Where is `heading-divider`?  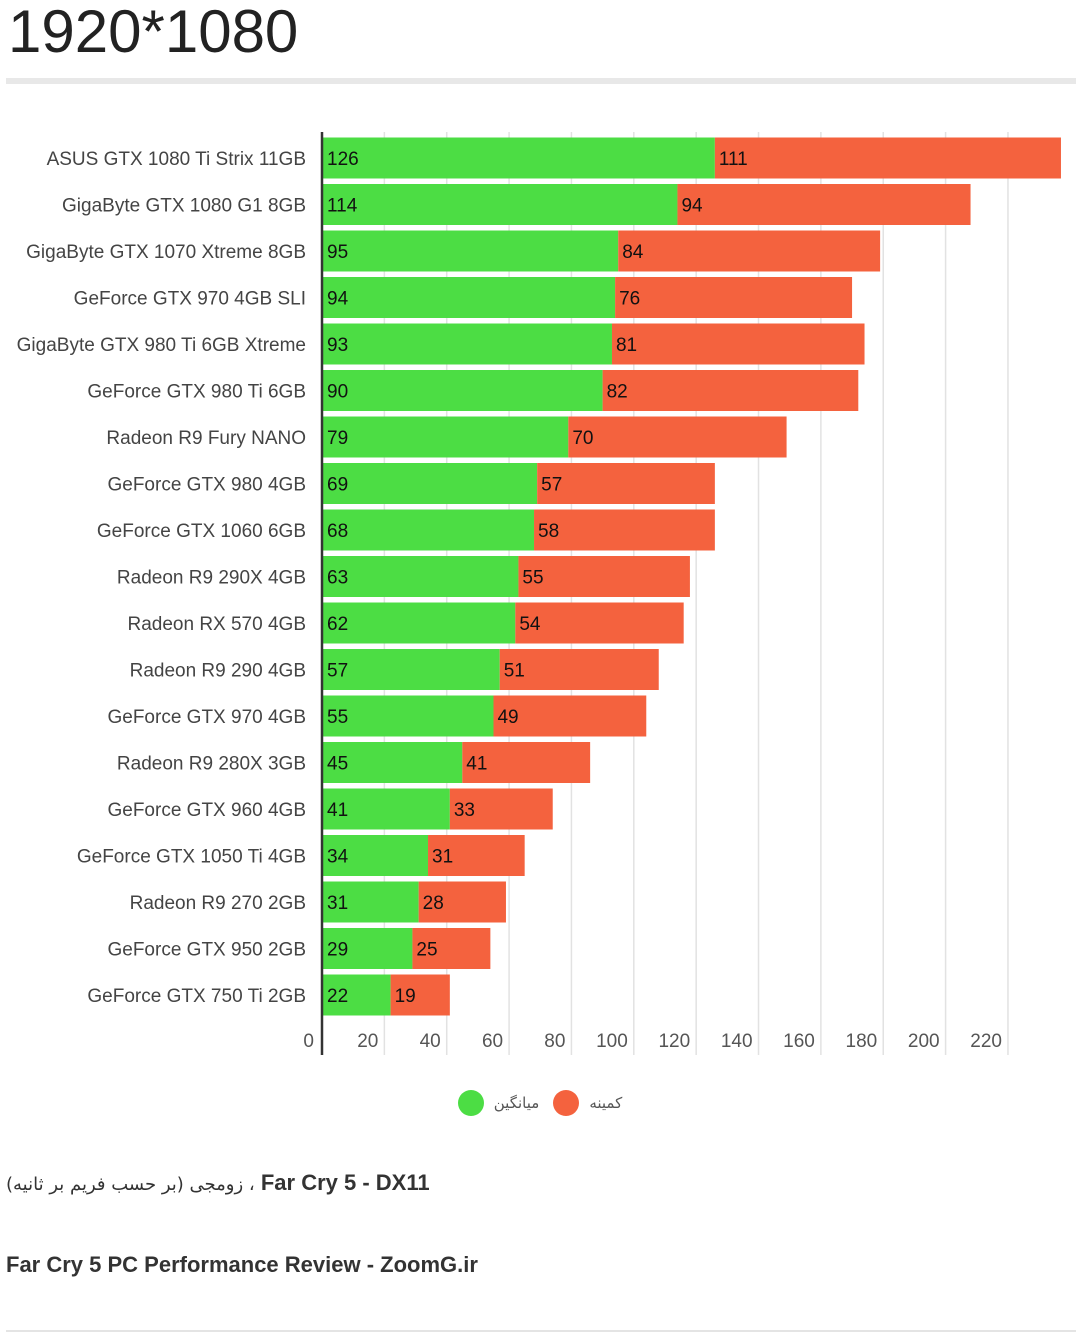
heading-divider is located at coordinates (541, 81).